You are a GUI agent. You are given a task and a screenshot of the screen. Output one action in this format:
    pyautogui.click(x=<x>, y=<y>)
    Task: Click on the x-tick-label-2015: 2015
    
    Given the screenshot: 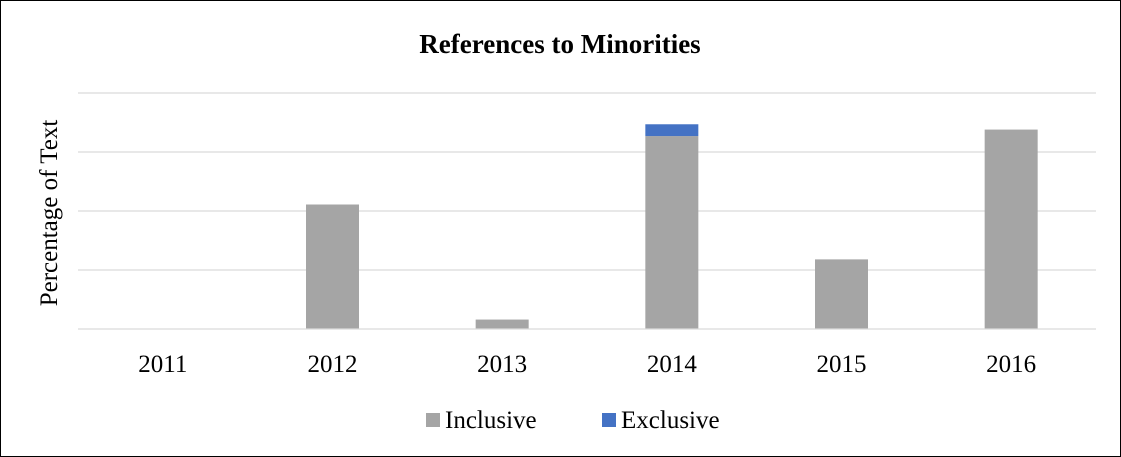 What is the action you would take?
    pyautogui.click(x=842, y=364)
    